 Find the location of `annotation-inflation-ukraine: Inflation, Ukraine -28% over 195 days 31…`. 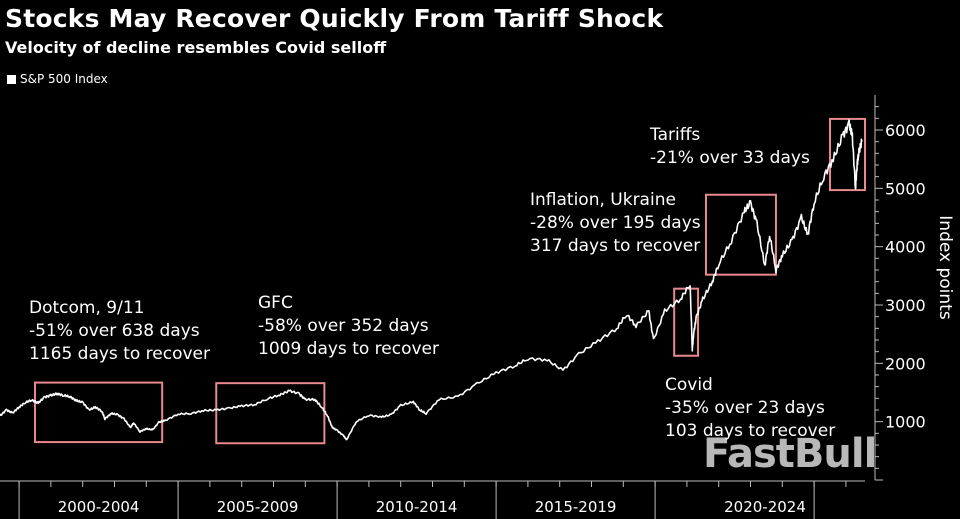

annotation-inflation-ukraine: Inflation, Ukraine -28% over 195 days 31… is located at coordinates (615, 223).